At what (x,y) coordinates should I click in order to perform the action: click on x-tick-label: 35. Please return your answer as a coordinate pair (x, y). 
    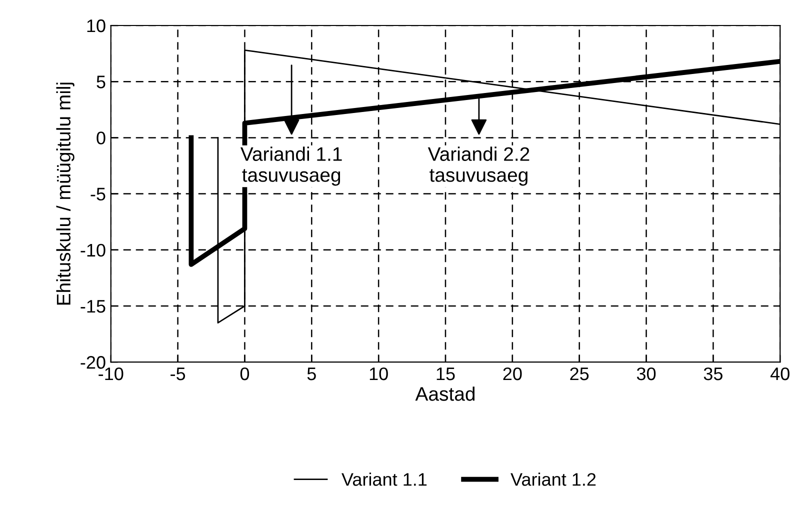
    Looking at the image, I should click on (713, 373).